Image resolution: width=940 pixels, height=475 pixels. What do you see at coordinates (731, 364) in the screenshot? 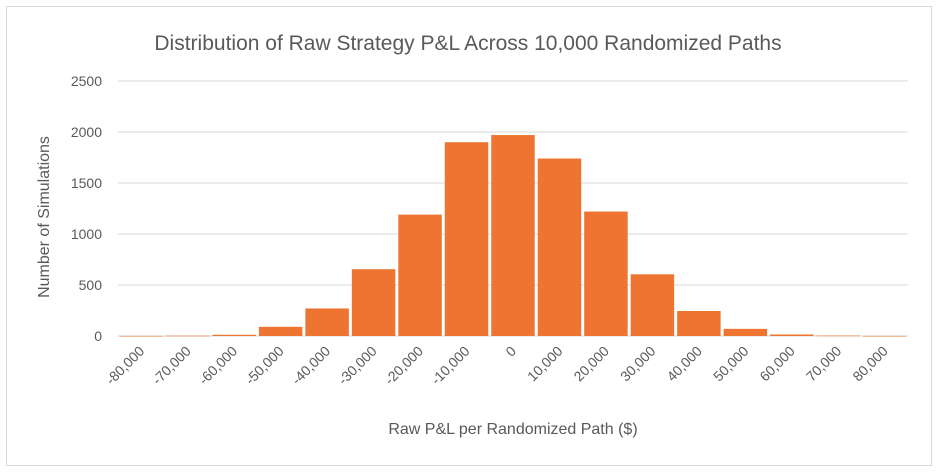
I see `x-tick-label: 50,000` at bounding box center [731, 364].